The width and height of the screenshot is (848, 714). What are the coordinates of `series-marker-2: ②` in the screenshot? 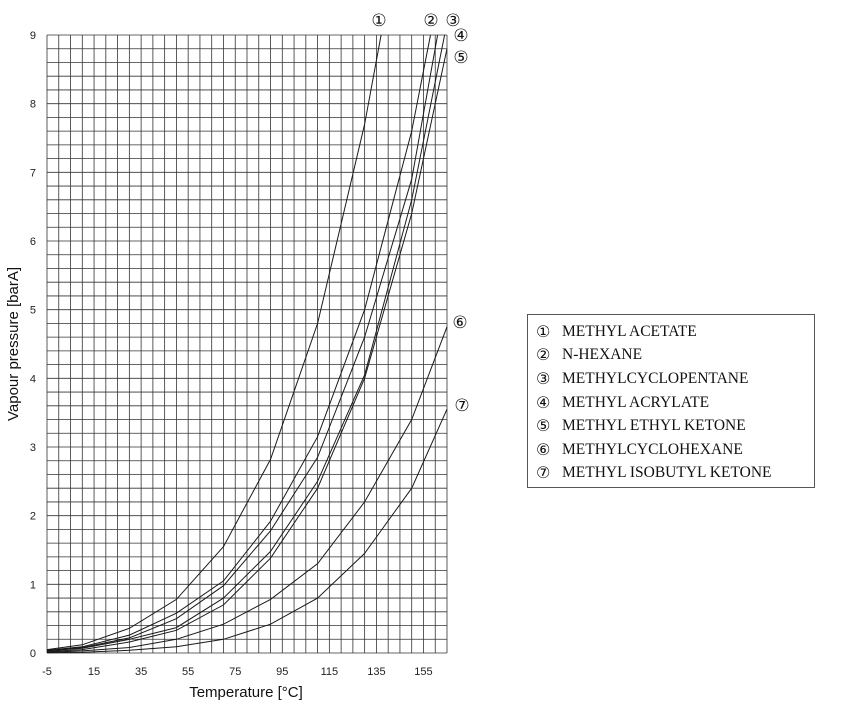 It's located at (430, 21).